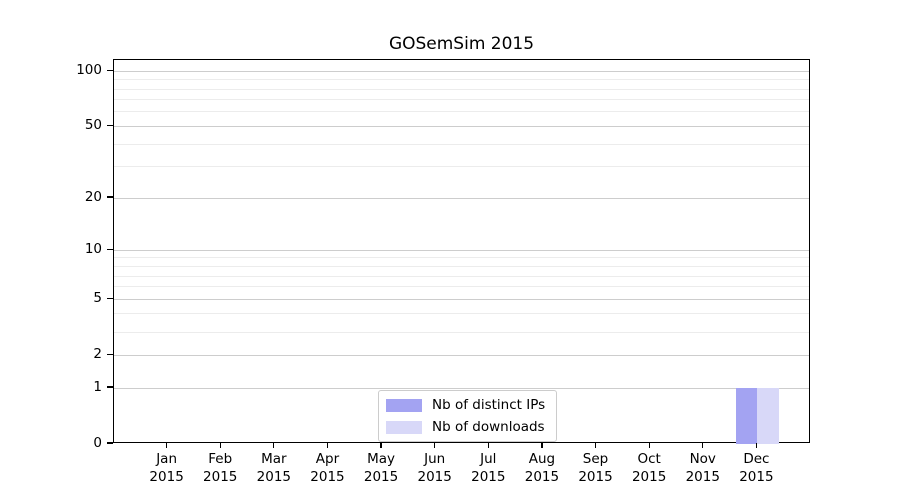  Describe the element at coordinates (461, 112) in the screenshot. I see `gridline-minor-y60` at that location.